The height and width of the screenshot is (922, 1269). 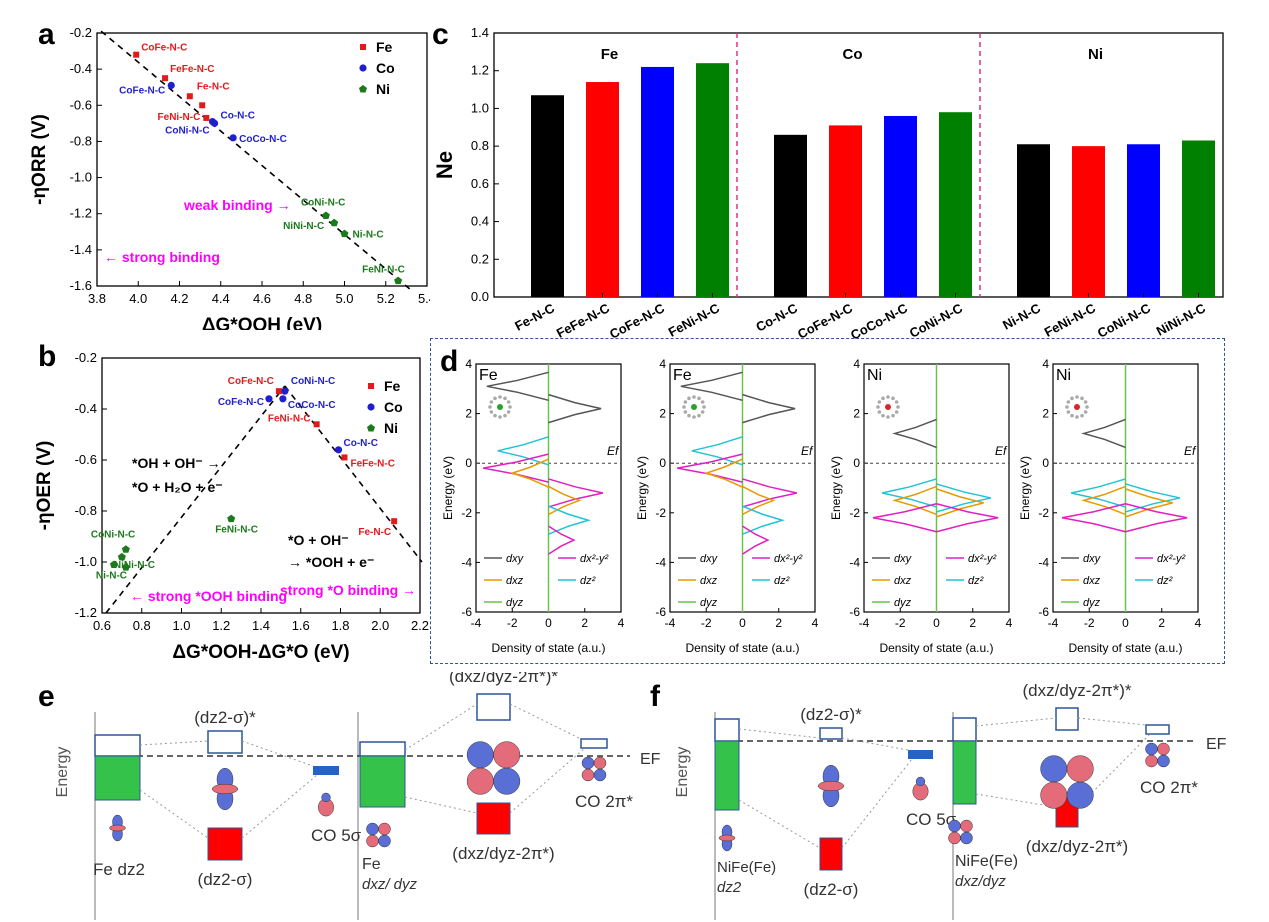 I want to click on y-tick-label: -0.8, so click(x=81, y=140).